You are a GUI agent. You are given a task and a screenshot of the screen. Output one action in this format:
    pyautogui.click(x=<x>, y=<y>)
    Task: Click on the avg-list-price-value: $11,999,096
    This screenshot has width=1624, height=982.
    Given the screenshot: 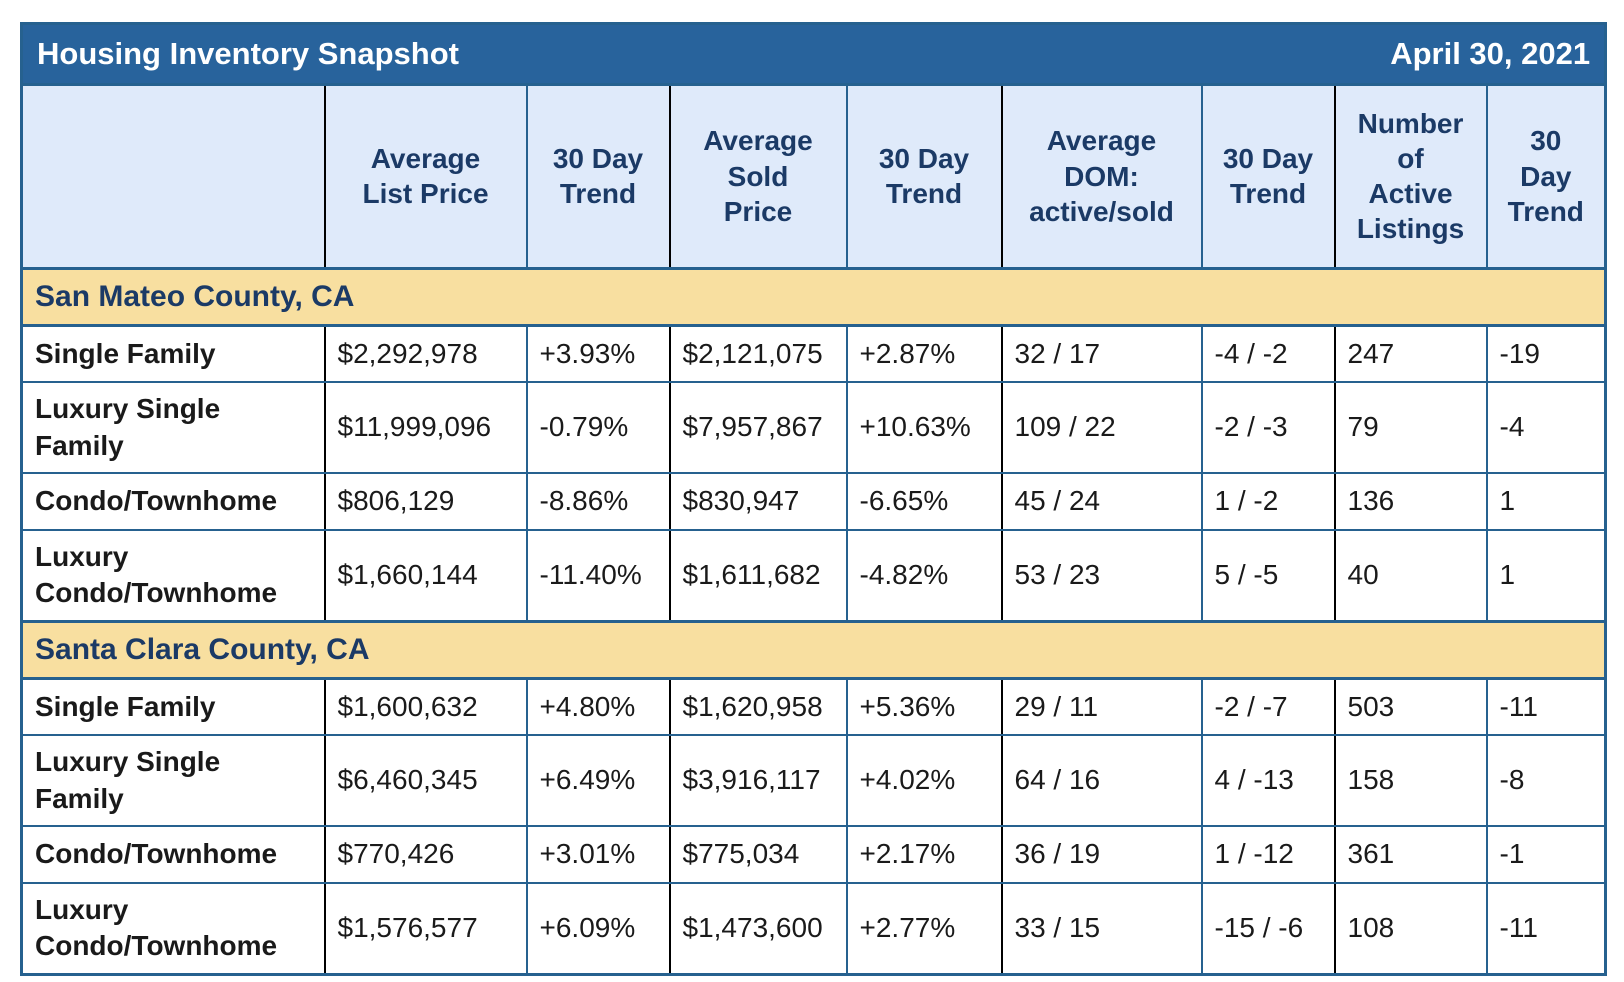 What is the action you would take?
    pyautogui.click(x=426, y=427)
    